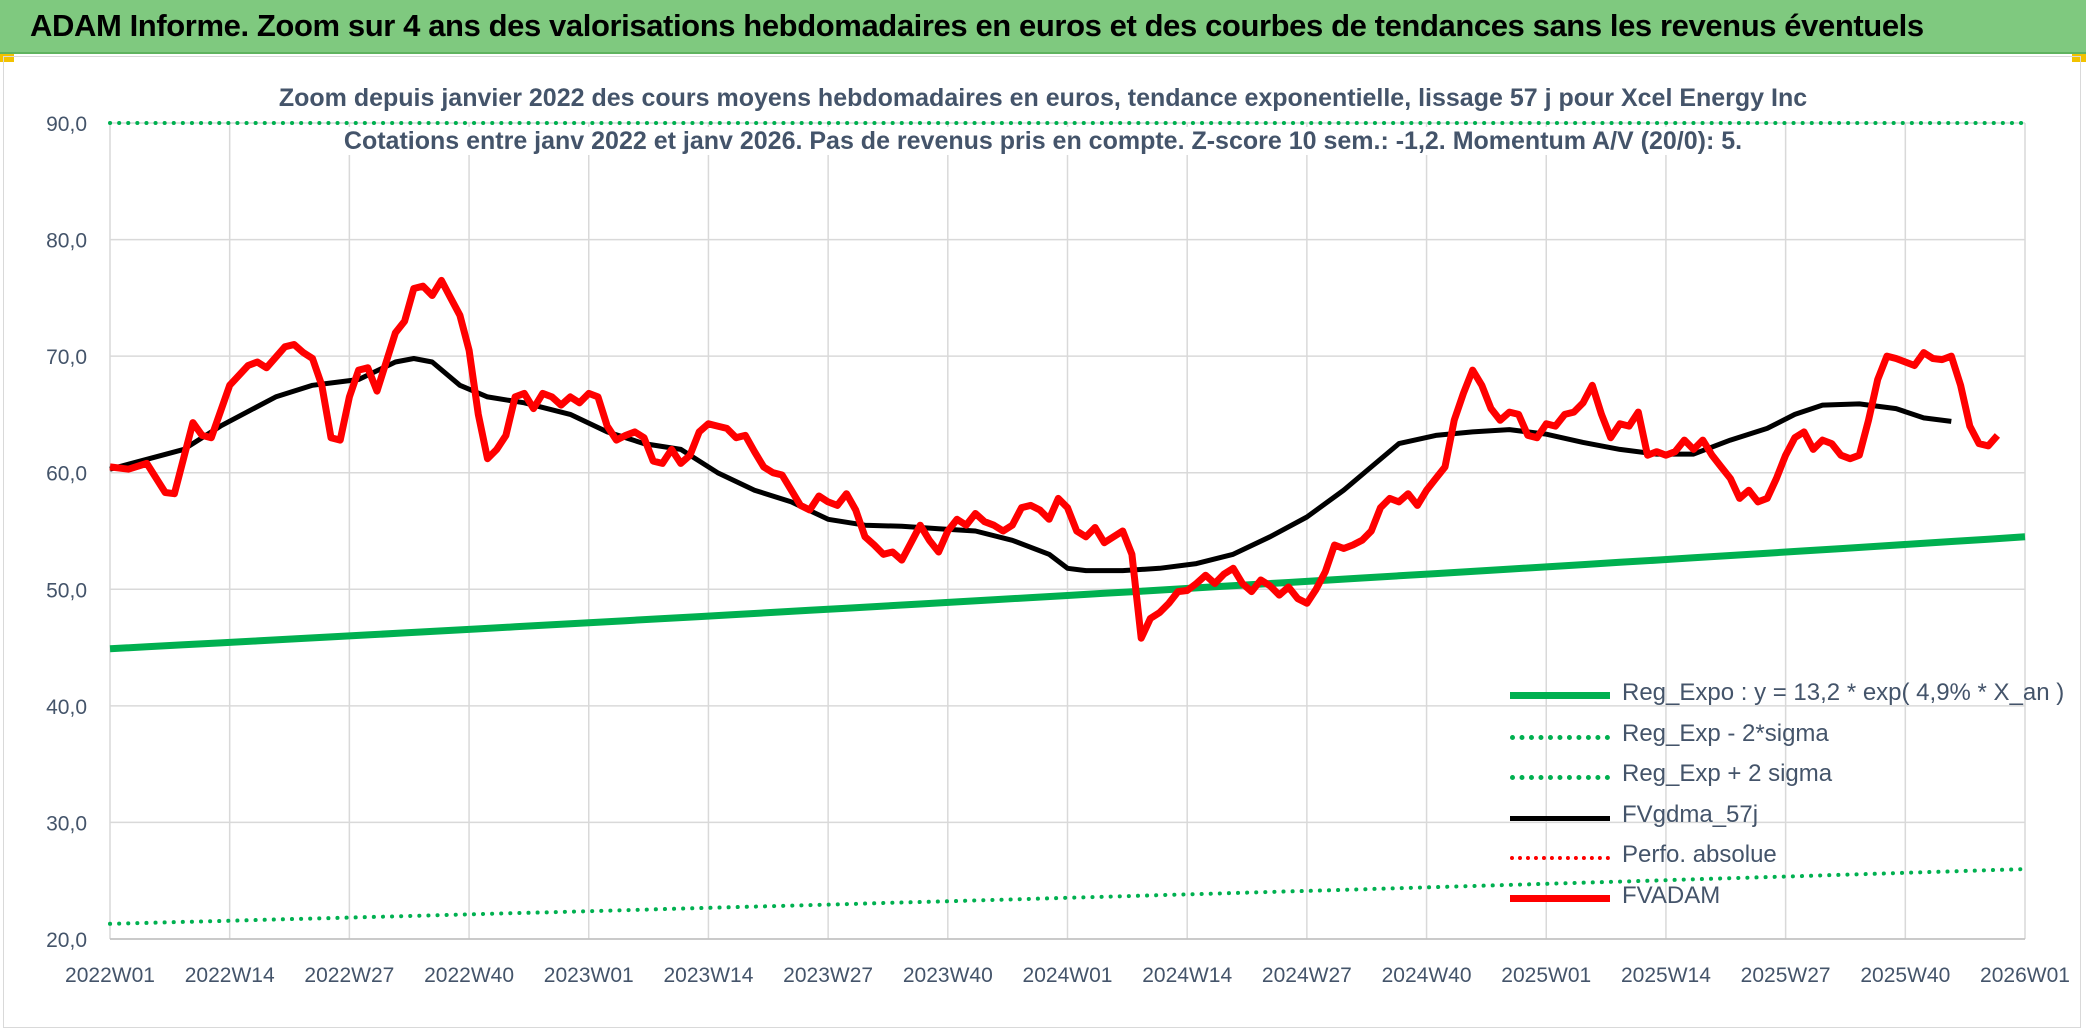 This screenshot has width=2086, height=1031. Describe the element at coordinates (1760, 819) in the screenshot. I see `legend-item-fvgdma: FVgdma_57j` at that location.